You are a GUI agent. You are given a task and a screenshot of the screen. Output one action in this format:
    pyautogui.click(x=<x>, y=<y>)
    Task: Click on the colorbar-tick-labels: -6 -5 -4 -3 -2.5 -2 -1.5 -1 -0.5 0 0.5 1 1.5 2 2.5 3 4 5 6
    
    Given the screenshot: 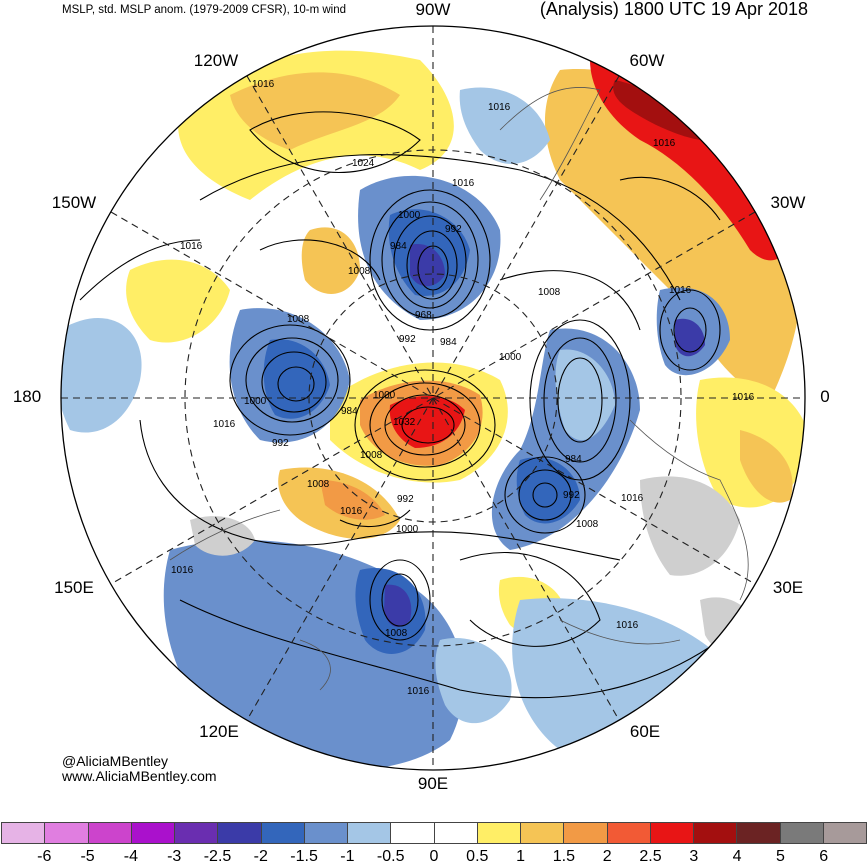 What is the action you would take?
    pyautogui.click(x=434, y=857)
    